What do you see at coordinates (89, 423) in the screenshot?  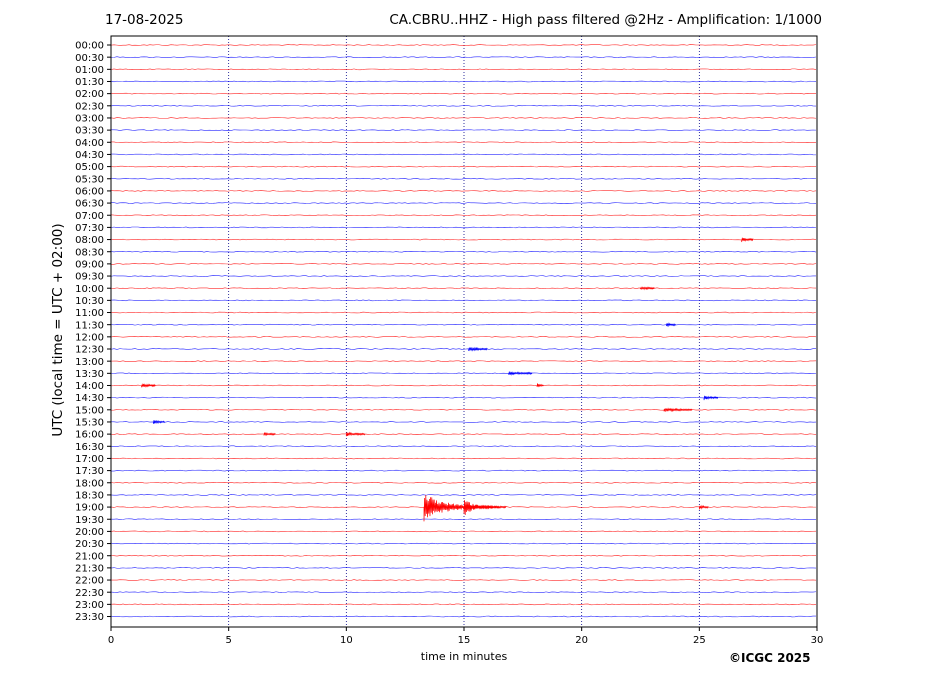 I see `y-tick-label: 15:30` at bounding box center [89, 423].